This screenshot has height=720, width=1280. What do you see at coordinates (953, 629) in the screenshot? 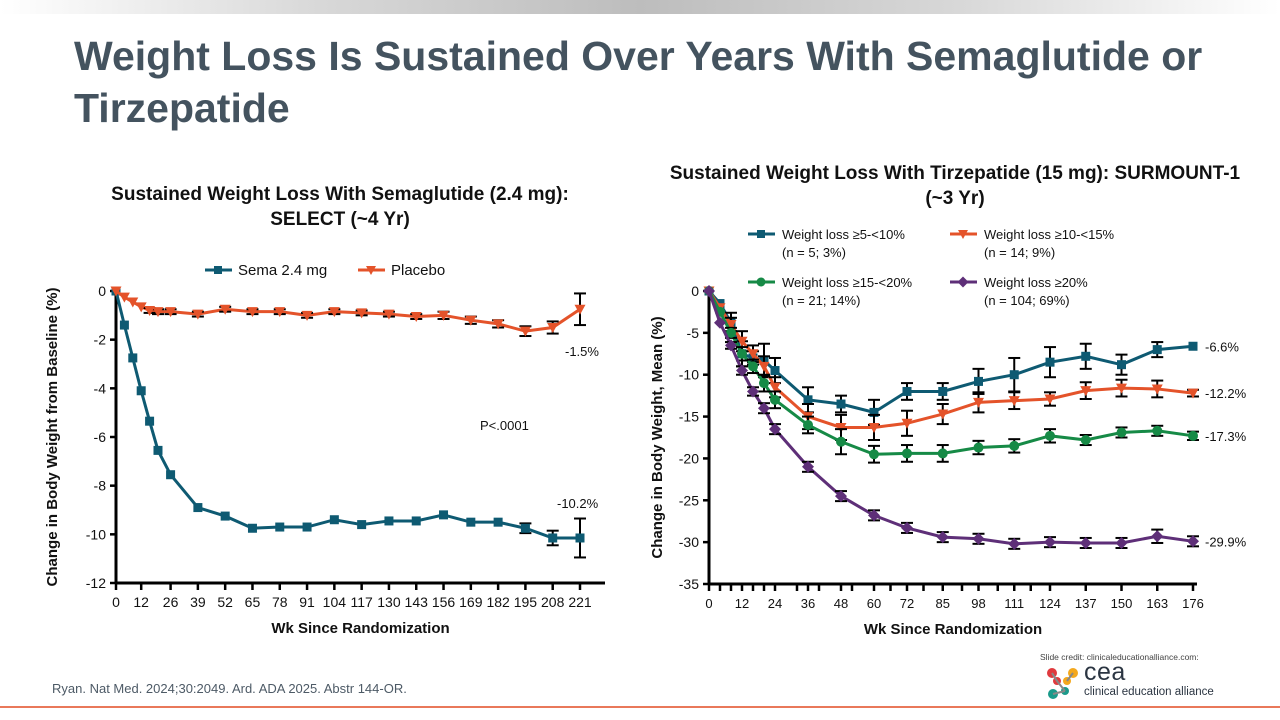
I see `x-axis-title: Wk Since Randomization` at bounding box center [953, 629].